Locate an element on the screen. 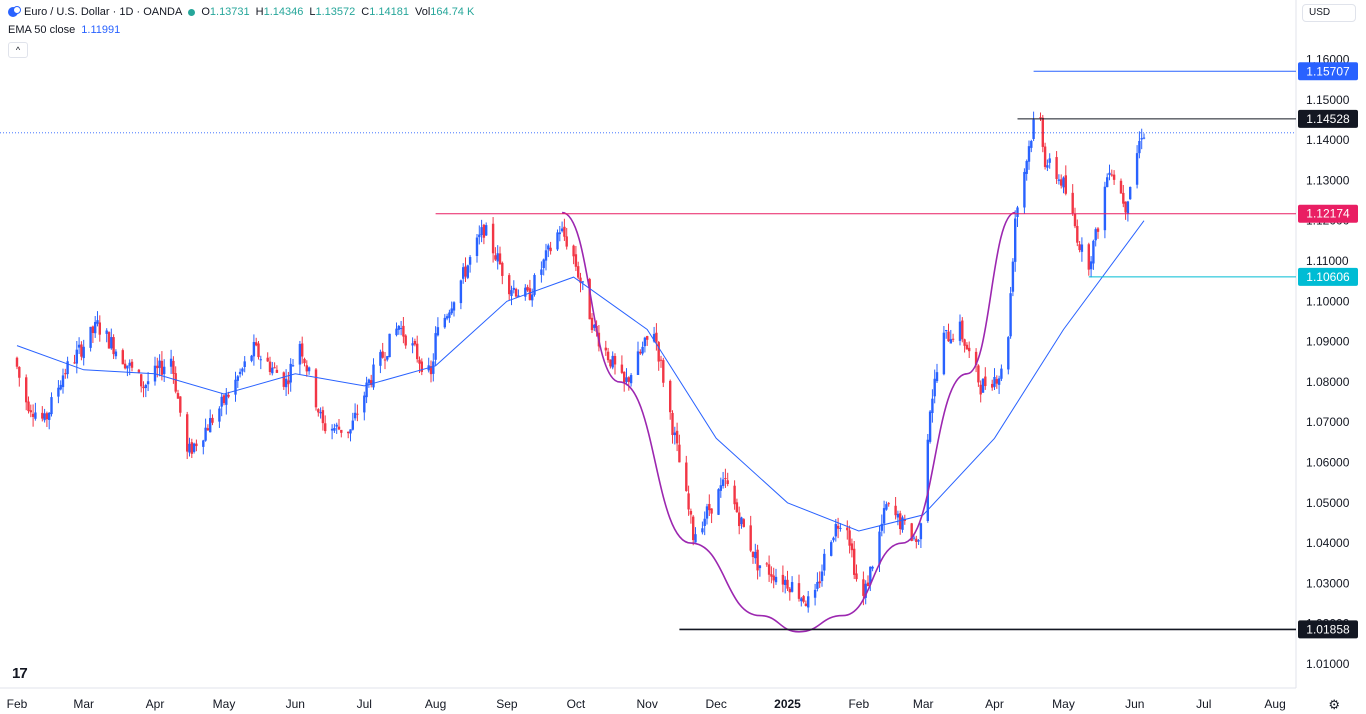 This screenshot has width=1366, height=714. y-tick-label: 1.05000 is located at coordinates (1328, 503).